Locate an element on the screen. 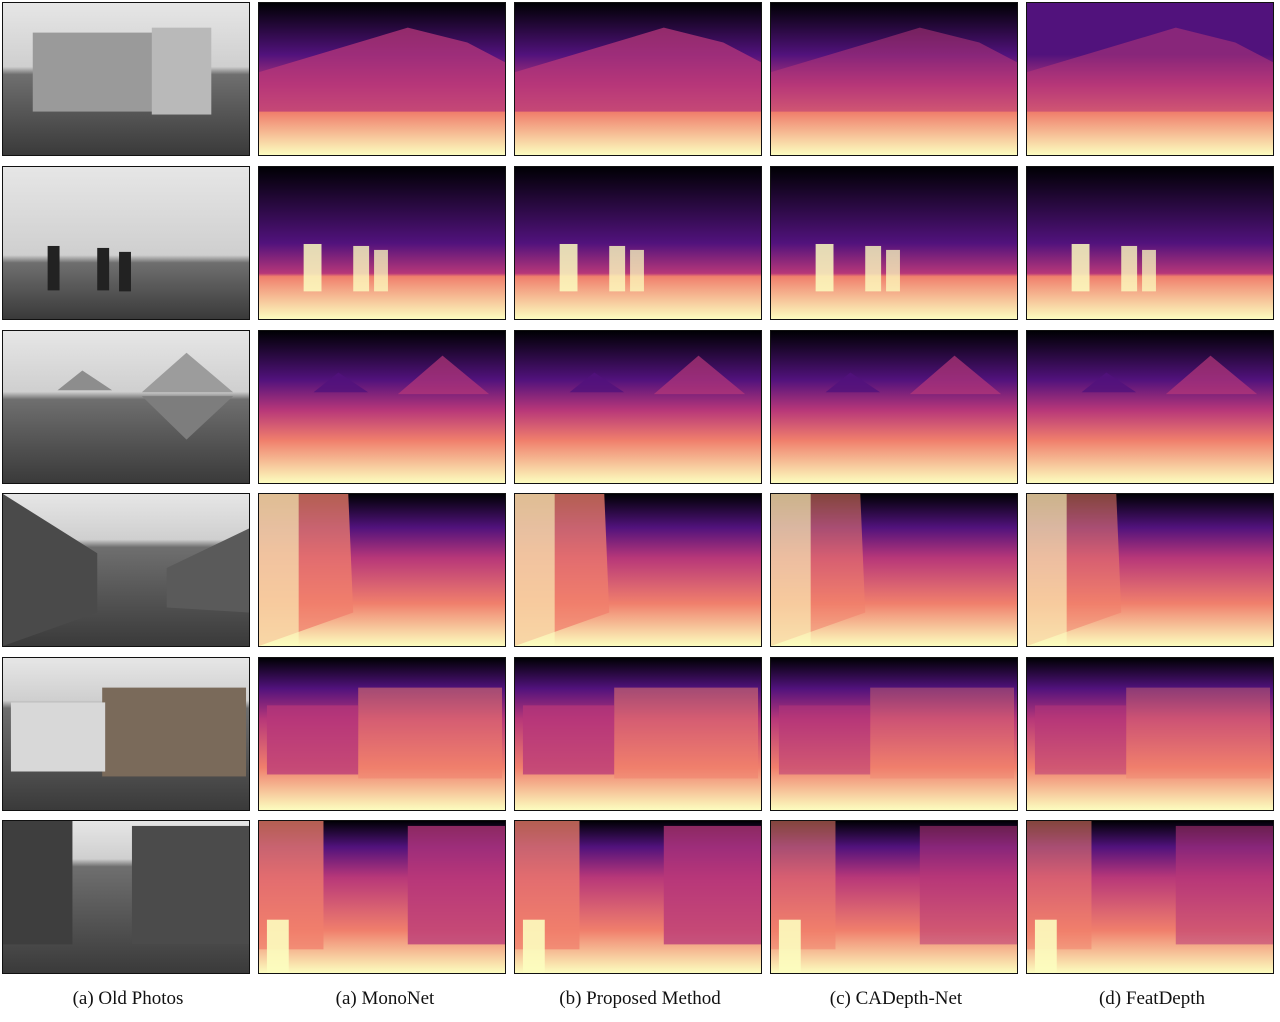 This screenshot has width=1280, height=1022. proposed-method-pyramids-image is located at coordinates (638, 407).